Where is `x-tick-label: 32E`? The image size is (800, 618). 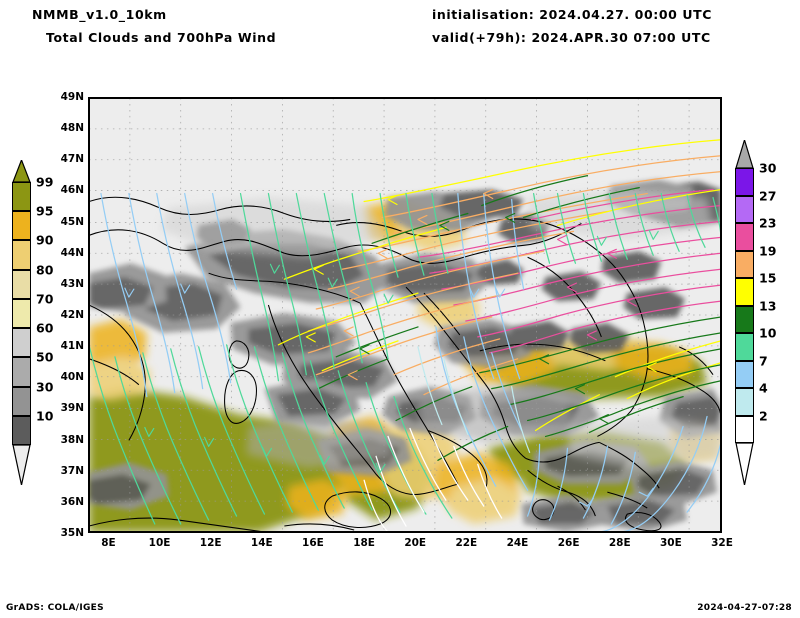
x-tick-label: 32E is located at coordinates (722, 543).